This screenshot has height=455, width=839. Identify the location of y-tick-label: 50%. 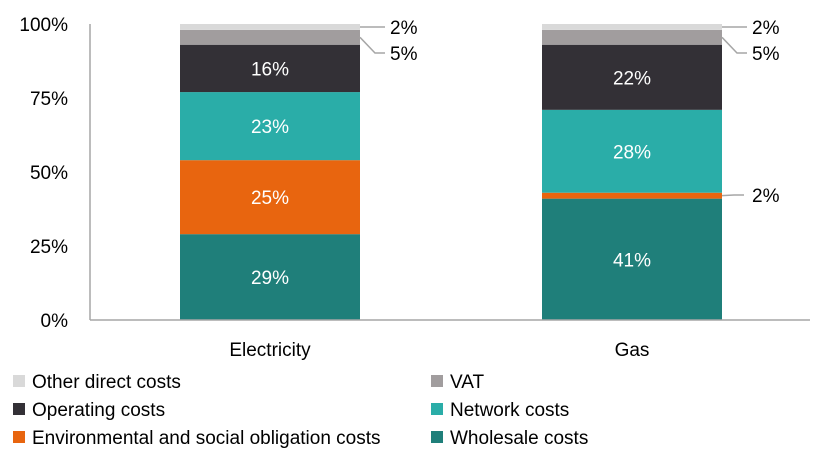
(49, 173).